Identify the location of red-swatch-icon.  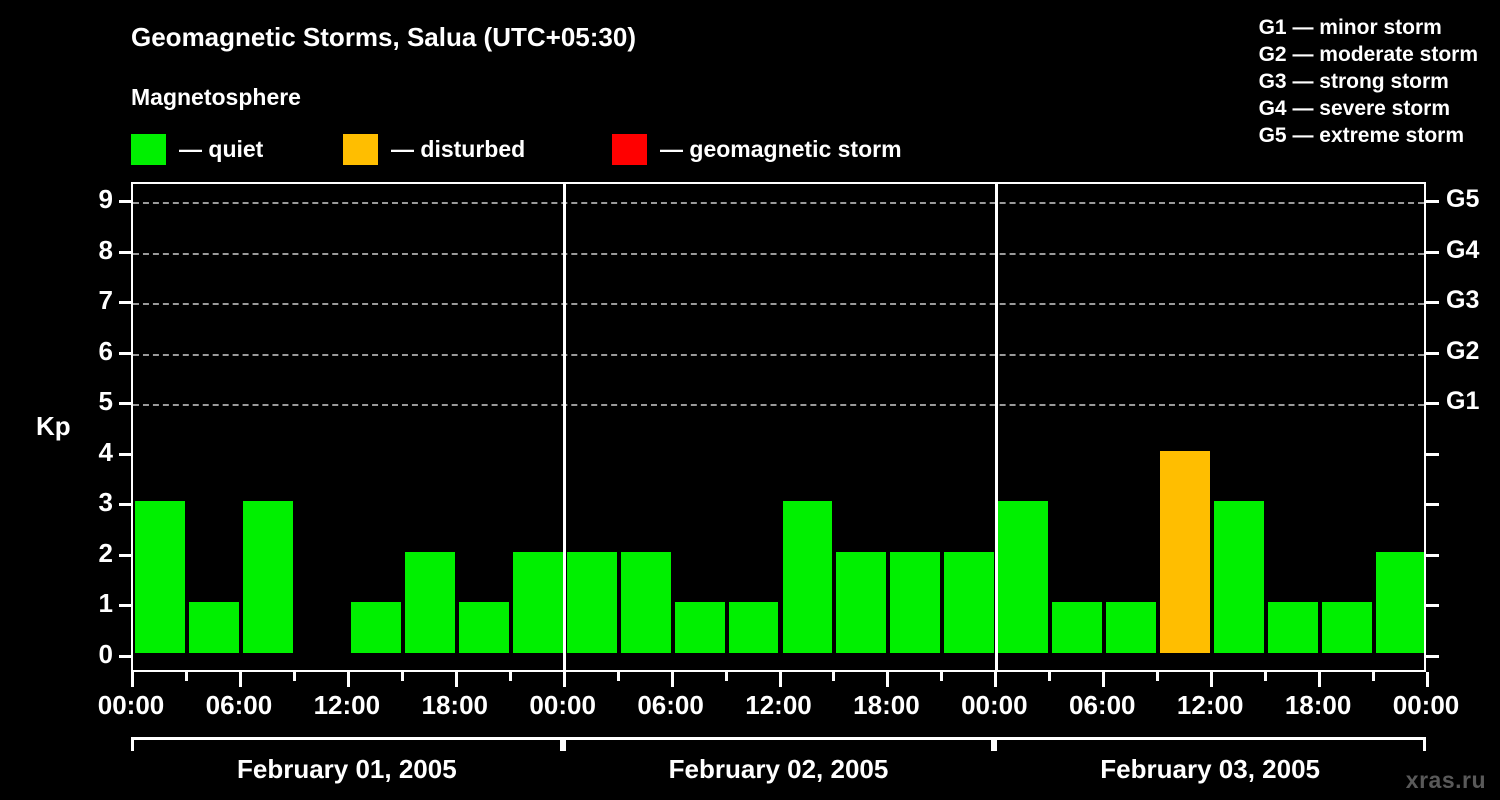
(629, 149).